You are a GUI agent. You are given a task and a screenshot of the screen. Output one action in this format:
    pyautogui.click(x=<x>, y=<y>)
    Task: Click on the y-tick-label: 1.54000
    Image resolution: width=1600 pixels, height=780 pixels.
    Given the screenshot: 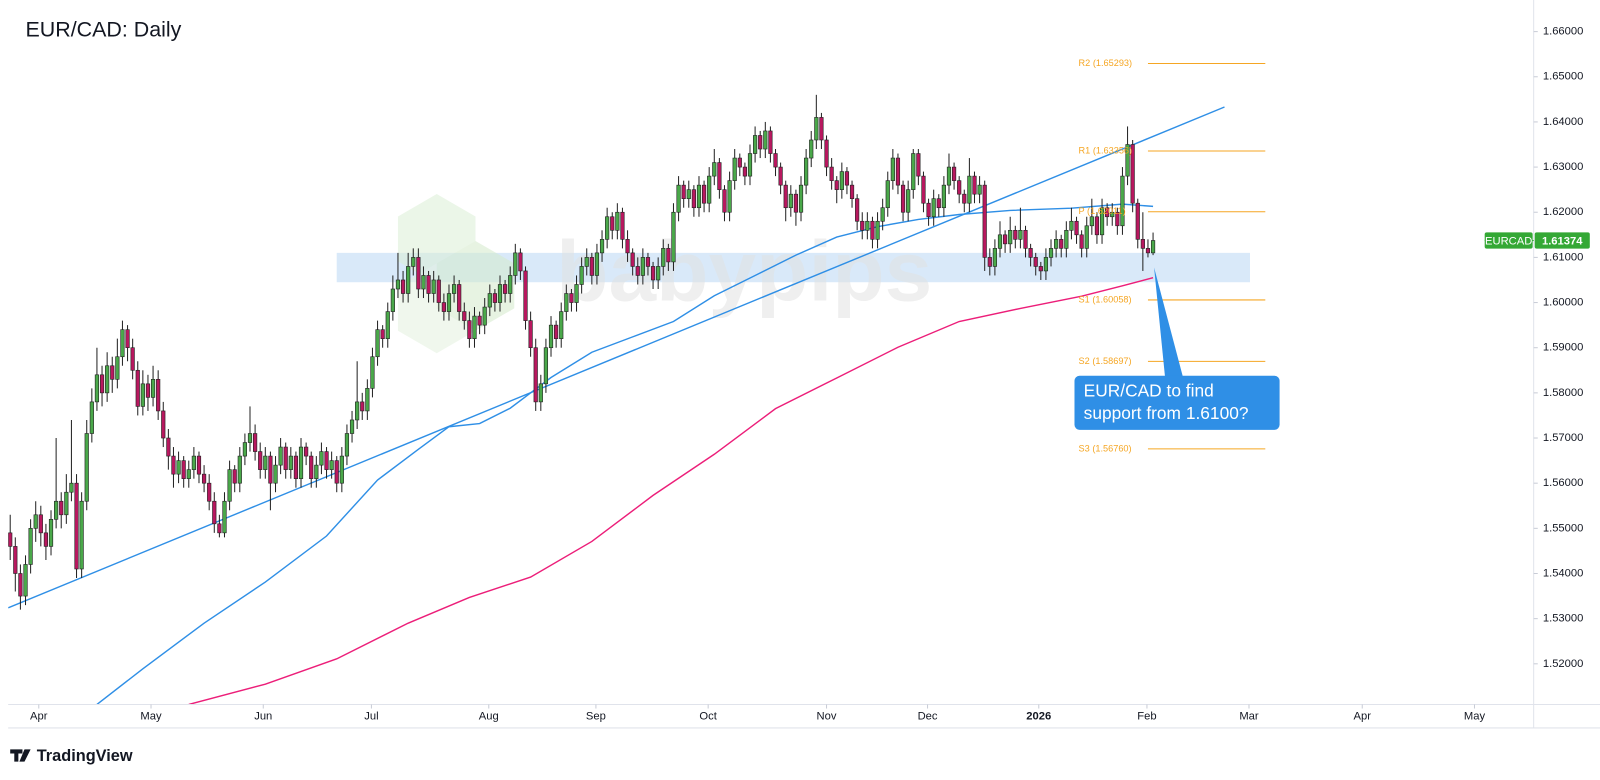 What is the action you would take?
    pyautogui.click(x=1563, y=573)
    